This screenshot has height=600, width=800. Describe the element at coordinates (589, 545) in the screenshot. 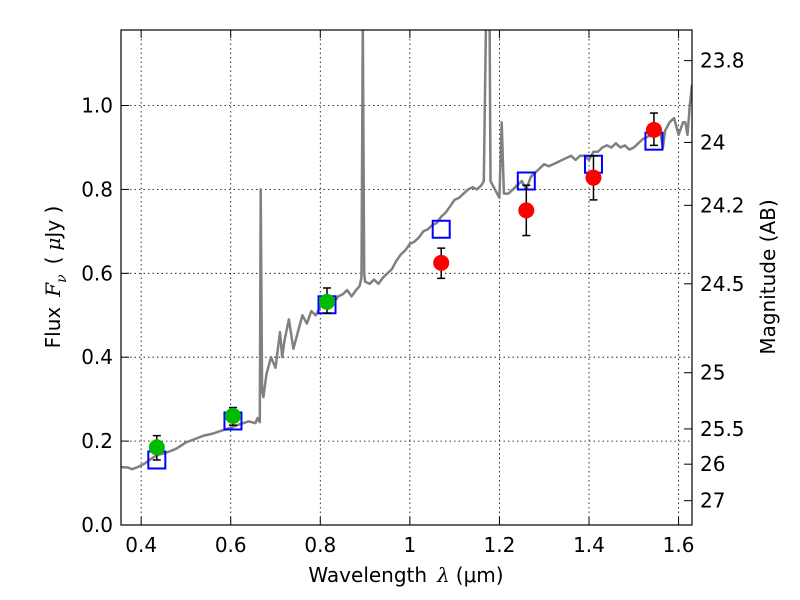

I see `x-tick-label: 1.4` at that location.